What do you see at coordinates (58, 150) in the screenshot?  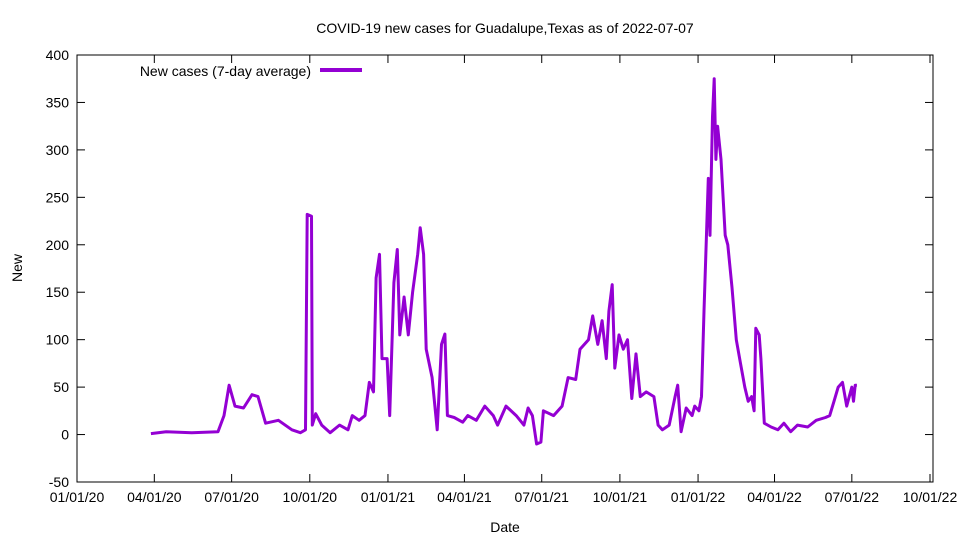 I see `y-tick-label: 300` at bounding box center [58, 150].